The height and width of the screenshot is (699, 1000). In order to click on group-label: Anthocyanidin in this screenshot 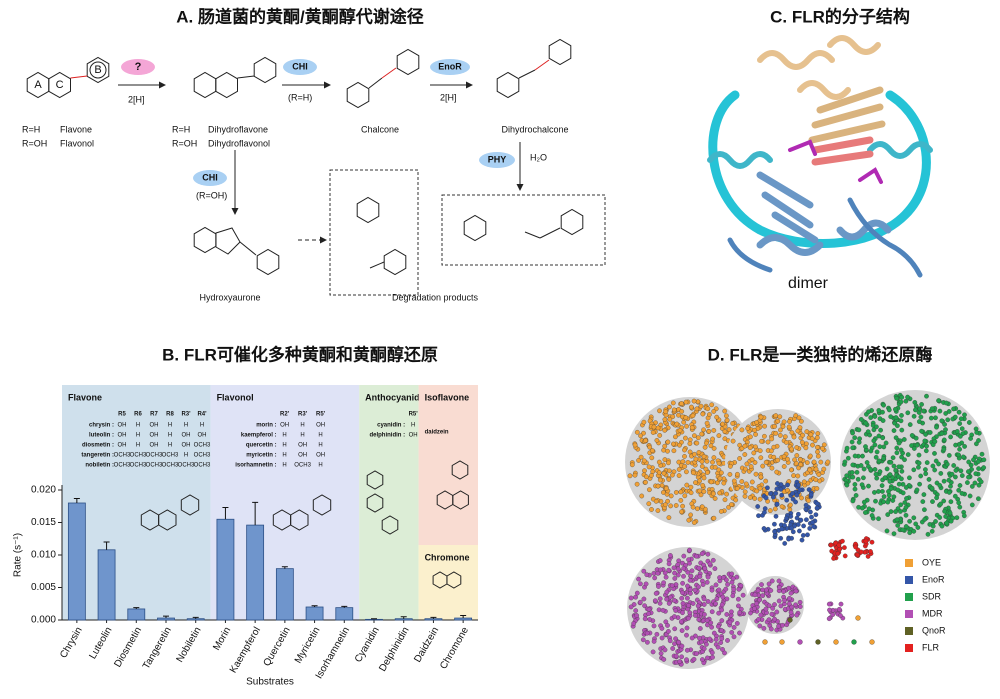, I will do `click(396, 397)`.